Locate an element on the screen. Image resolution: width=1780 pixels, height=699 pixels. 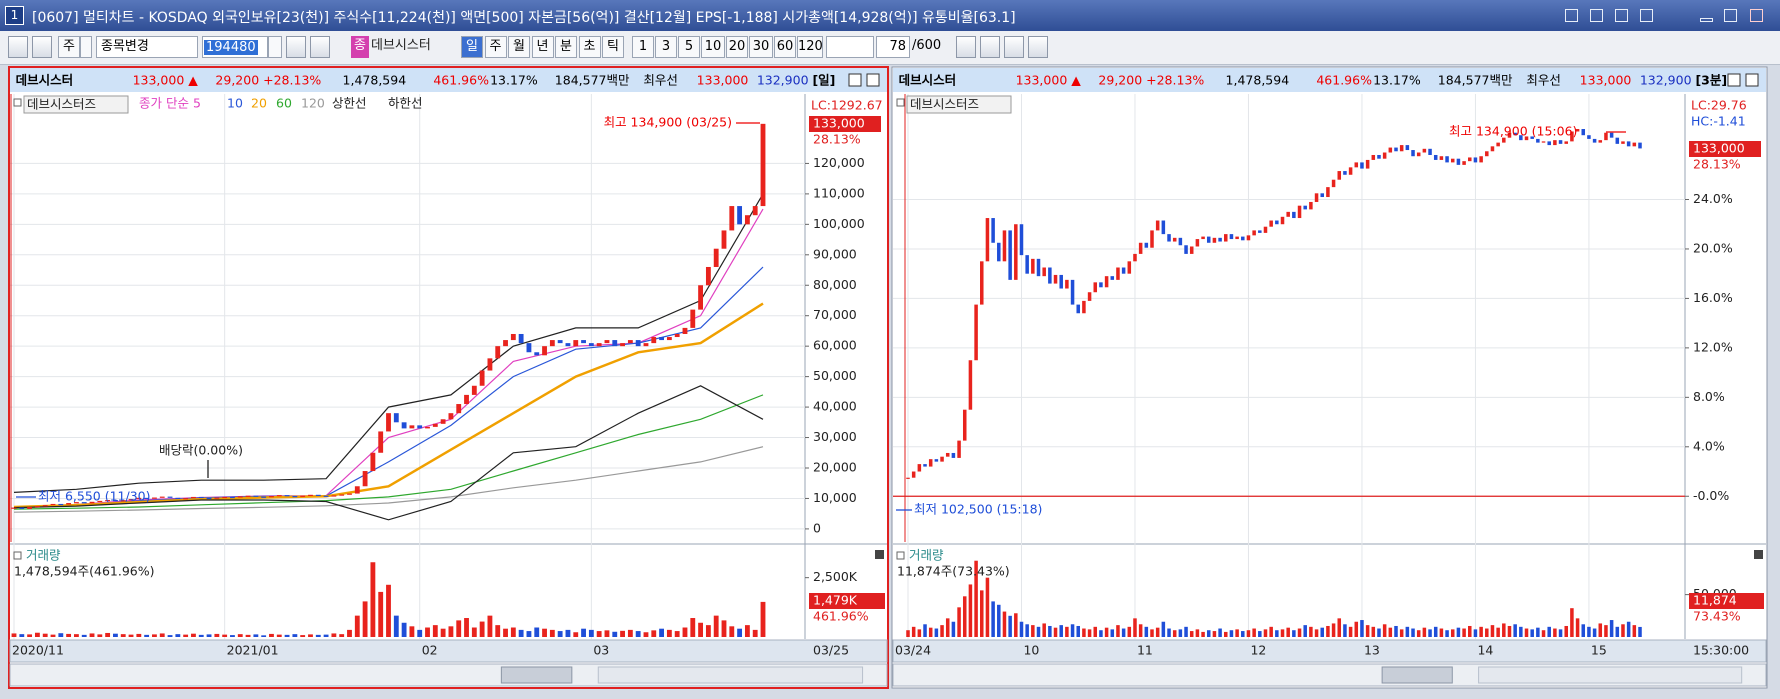
code-input: 194480 is located at coordinates (235, 47).